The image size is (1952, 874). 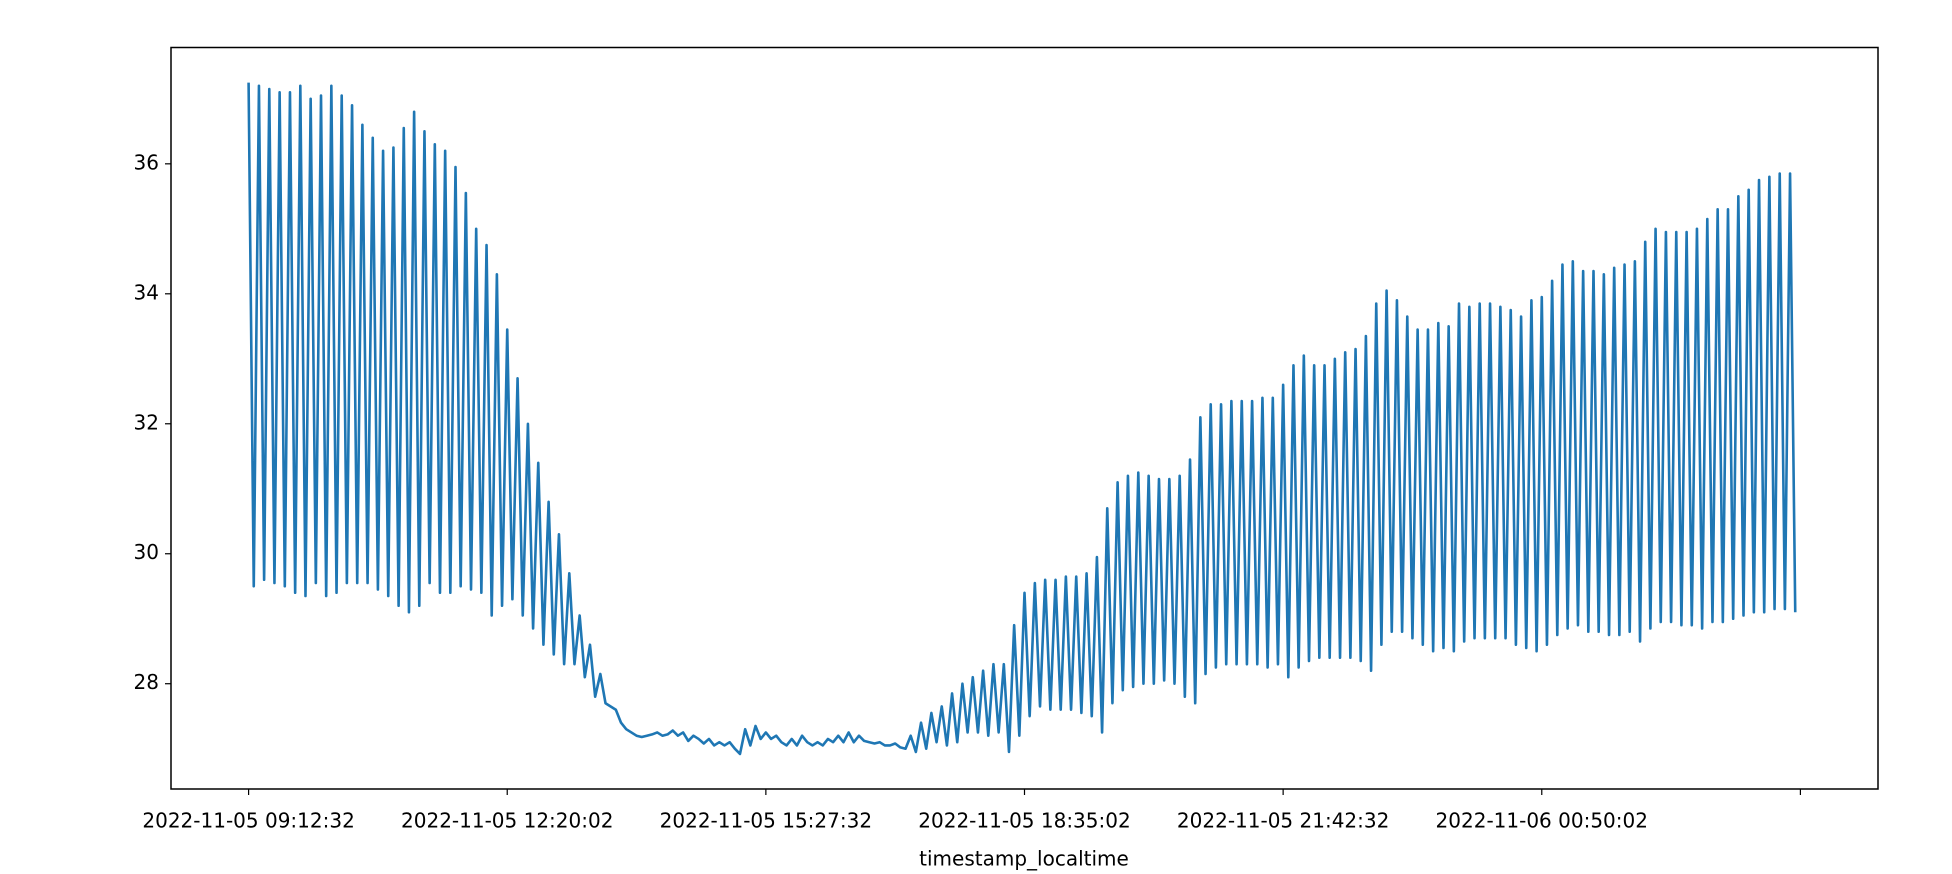 I want to click on y-tick-label: 32, so click(x=146, y=422).